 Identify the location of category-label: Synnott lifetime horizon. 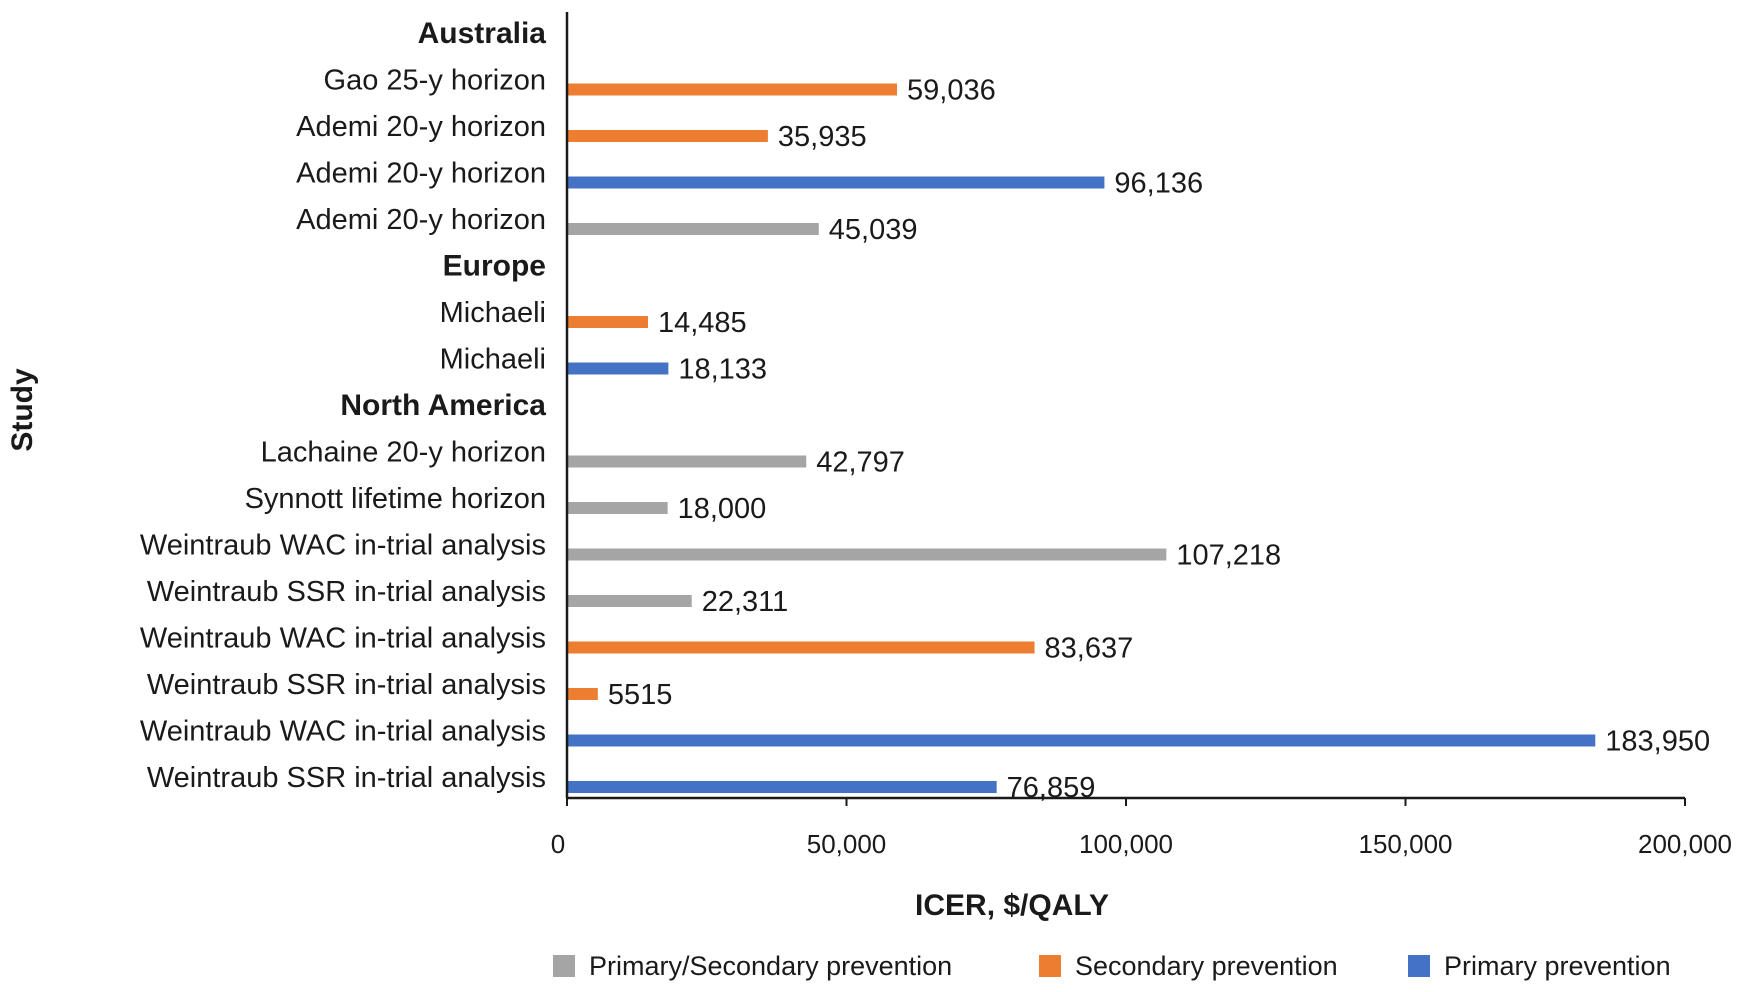
(395, 499).